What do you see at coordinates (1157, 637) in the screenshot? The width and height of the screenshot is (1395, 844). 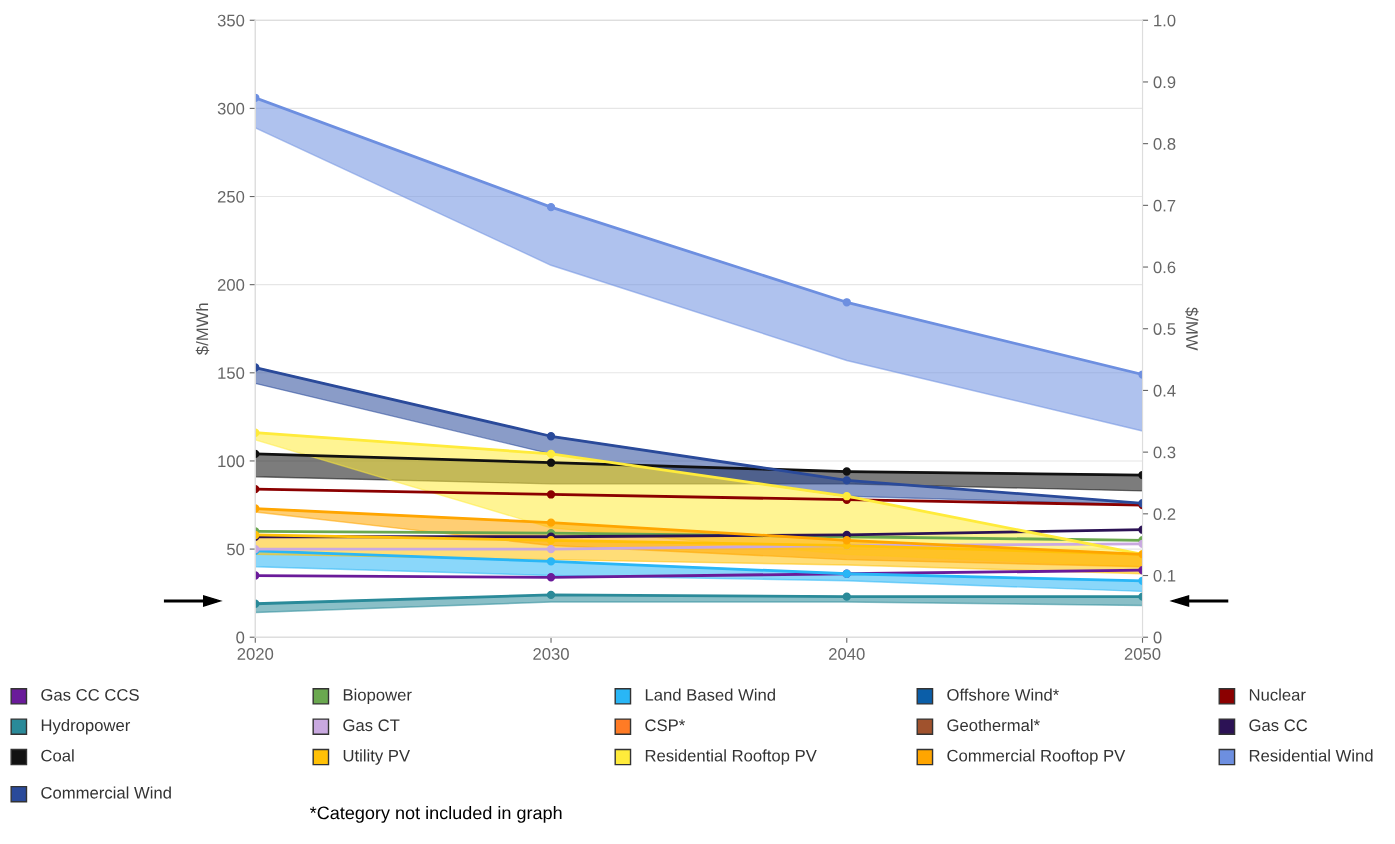 I see `y2-tick-label: 0` at bounding box center [1157, 637].